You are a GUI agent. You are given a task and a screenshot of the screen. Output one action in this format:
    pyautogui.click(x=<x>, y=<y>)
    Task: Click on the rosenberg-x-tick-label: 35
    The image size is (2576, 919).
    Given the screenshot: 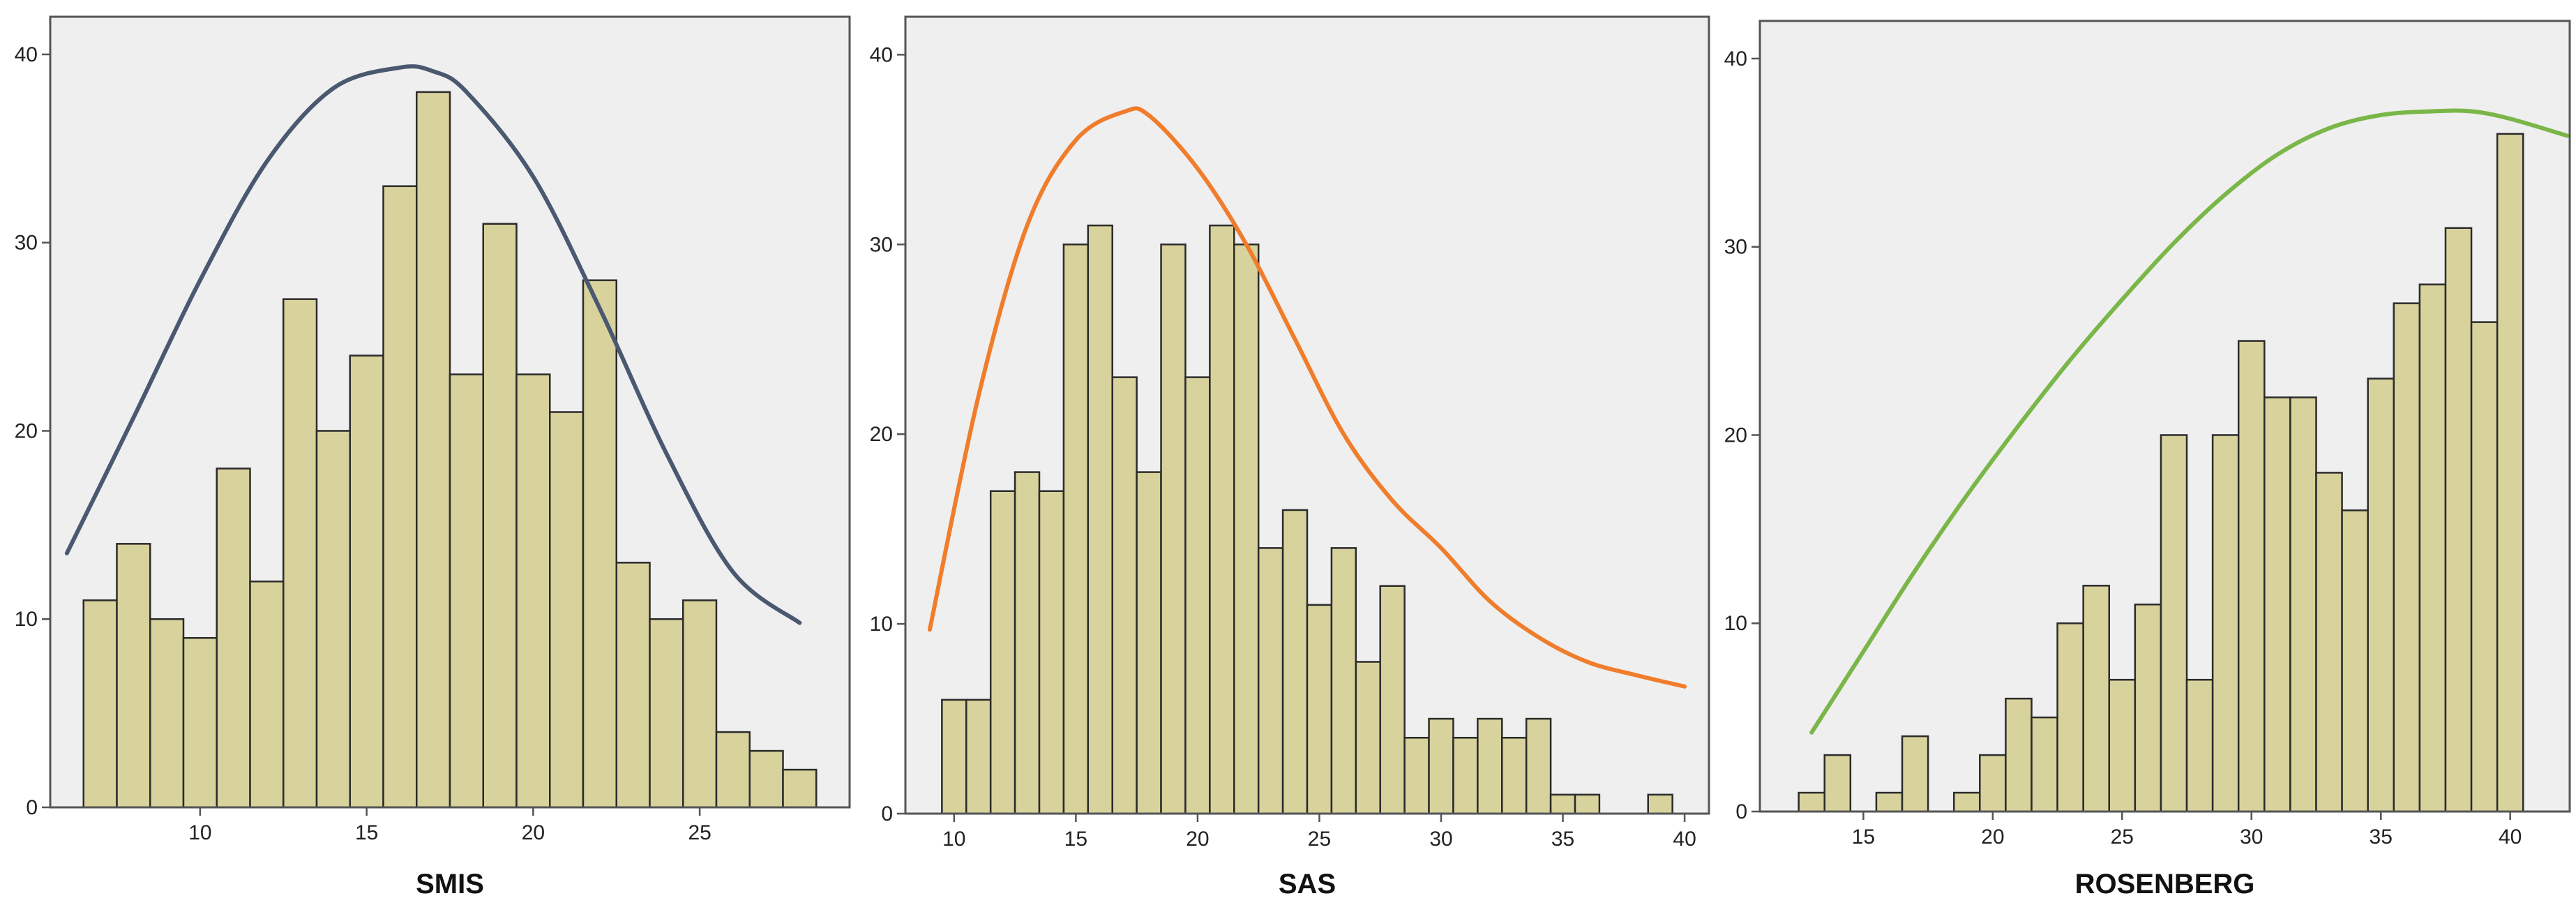 What is the action you would take?
    pyautogui.click(x=2381, y=837)
    